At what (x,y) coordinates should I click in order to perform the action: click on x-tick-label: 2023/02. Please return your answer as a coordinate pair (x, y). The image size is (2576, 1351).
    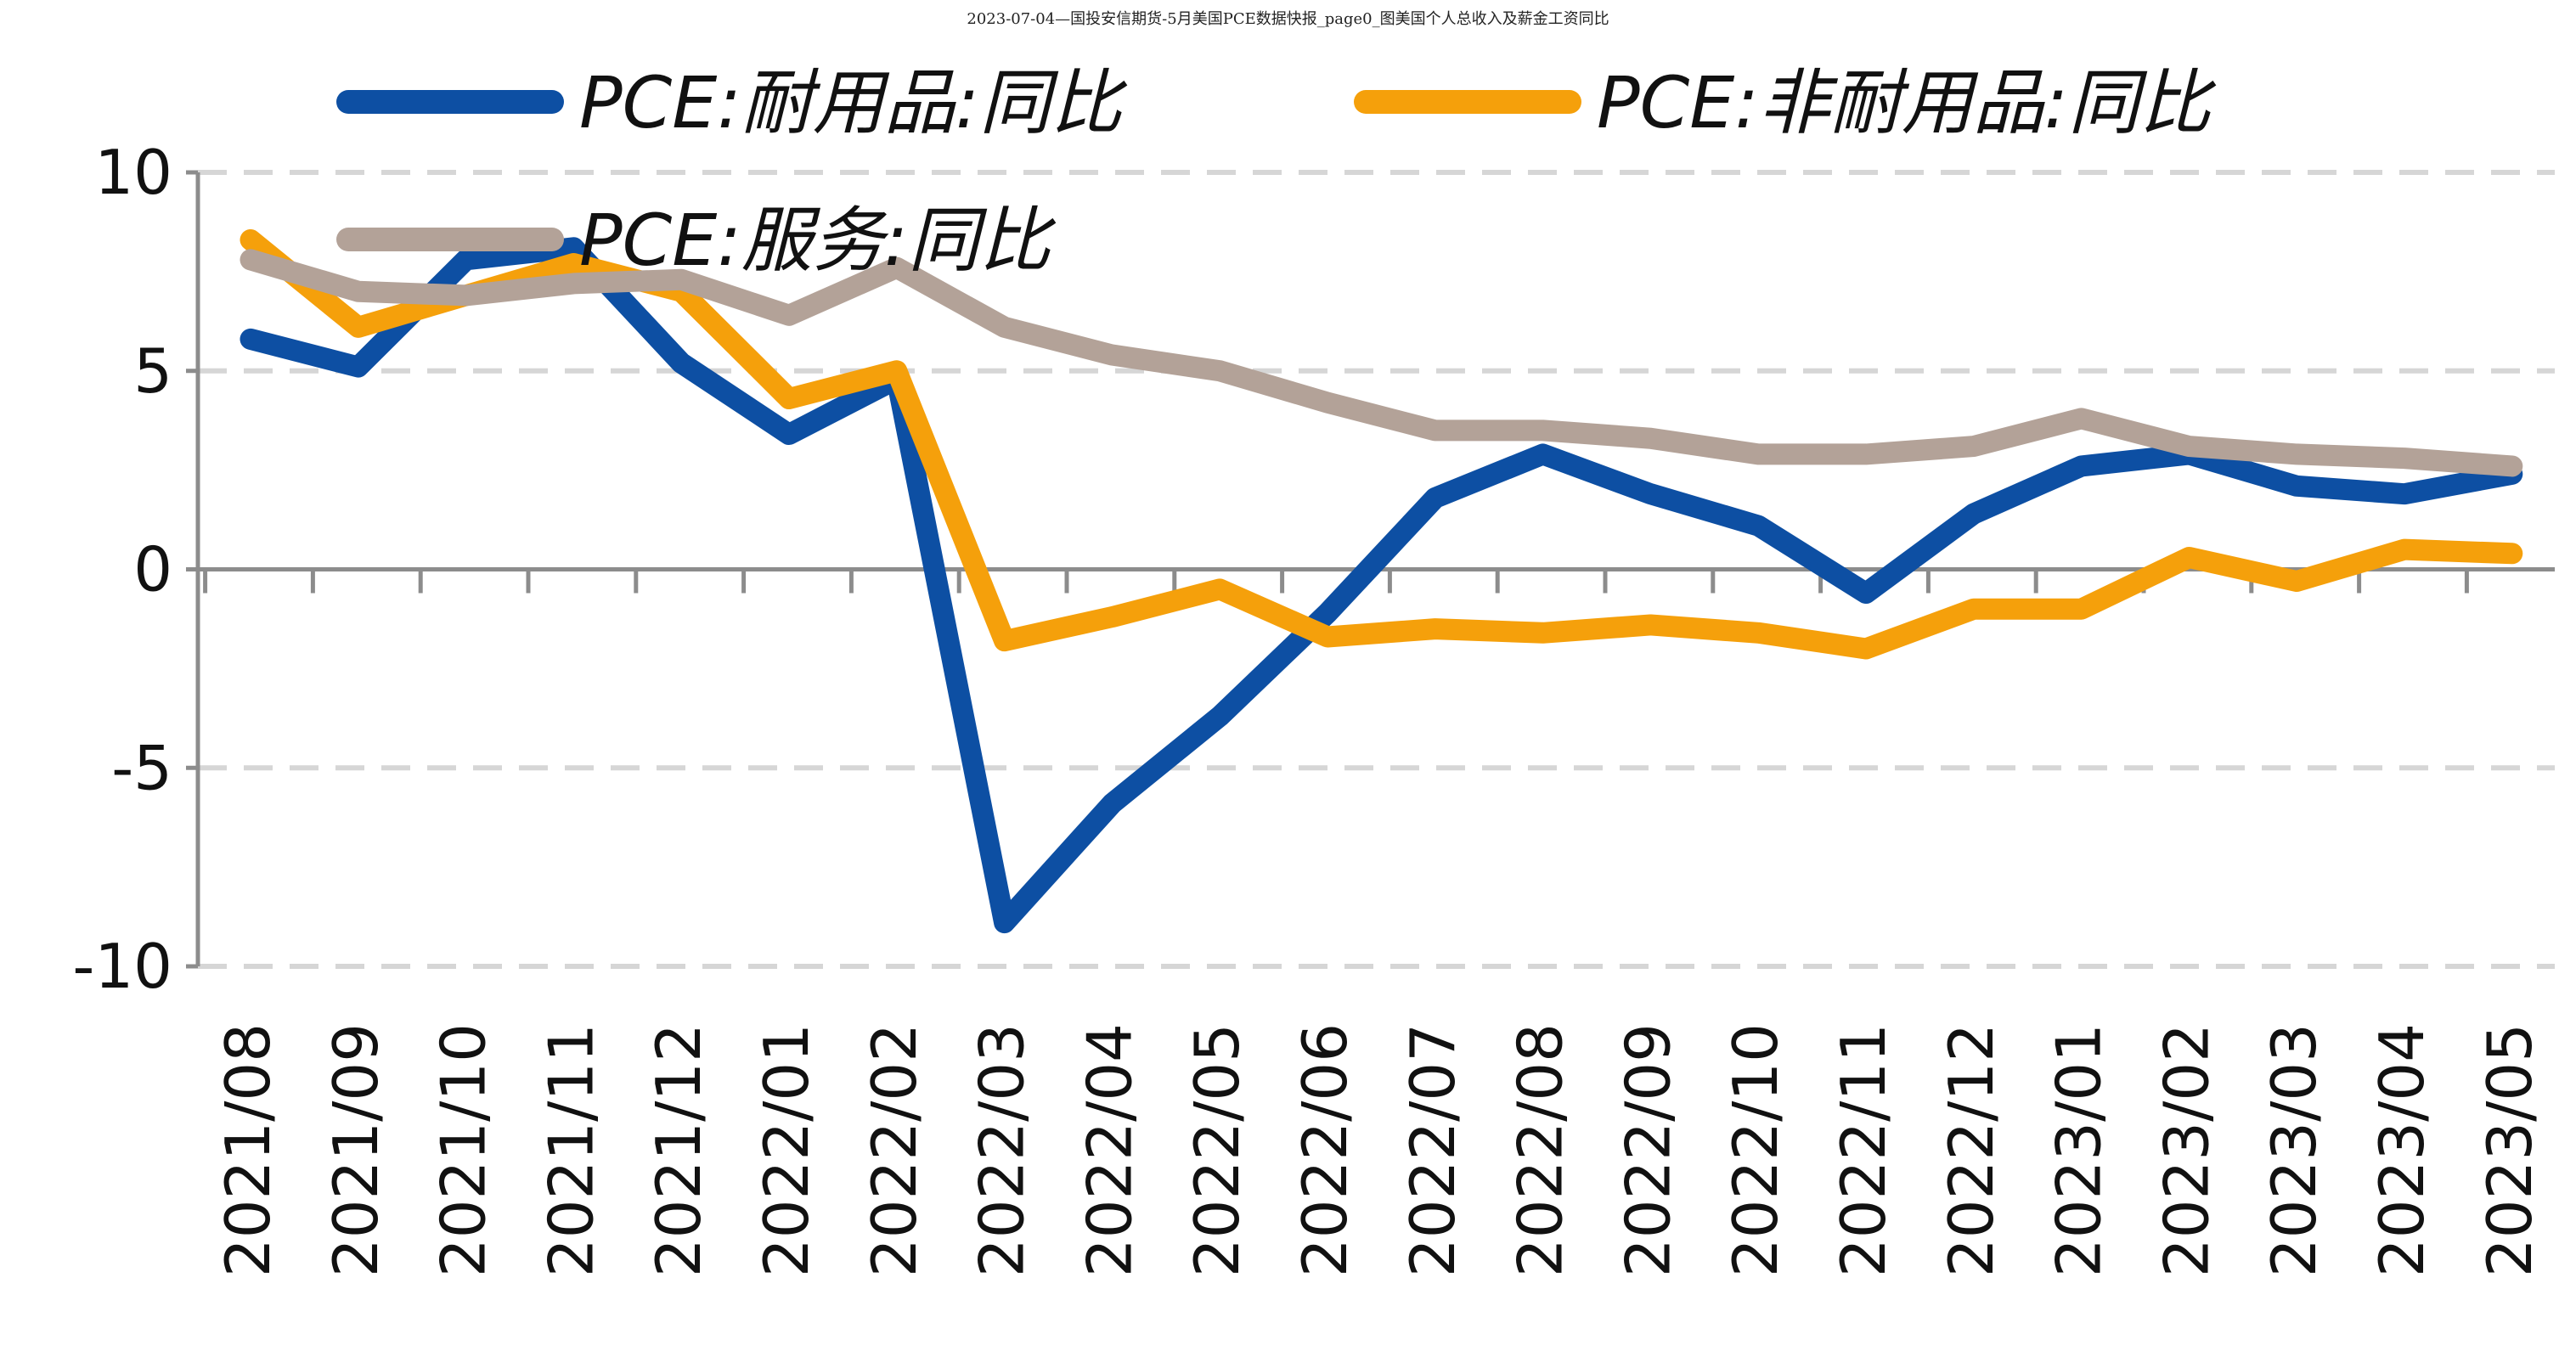
    Looking at the image, I should click on (2186, 1150).